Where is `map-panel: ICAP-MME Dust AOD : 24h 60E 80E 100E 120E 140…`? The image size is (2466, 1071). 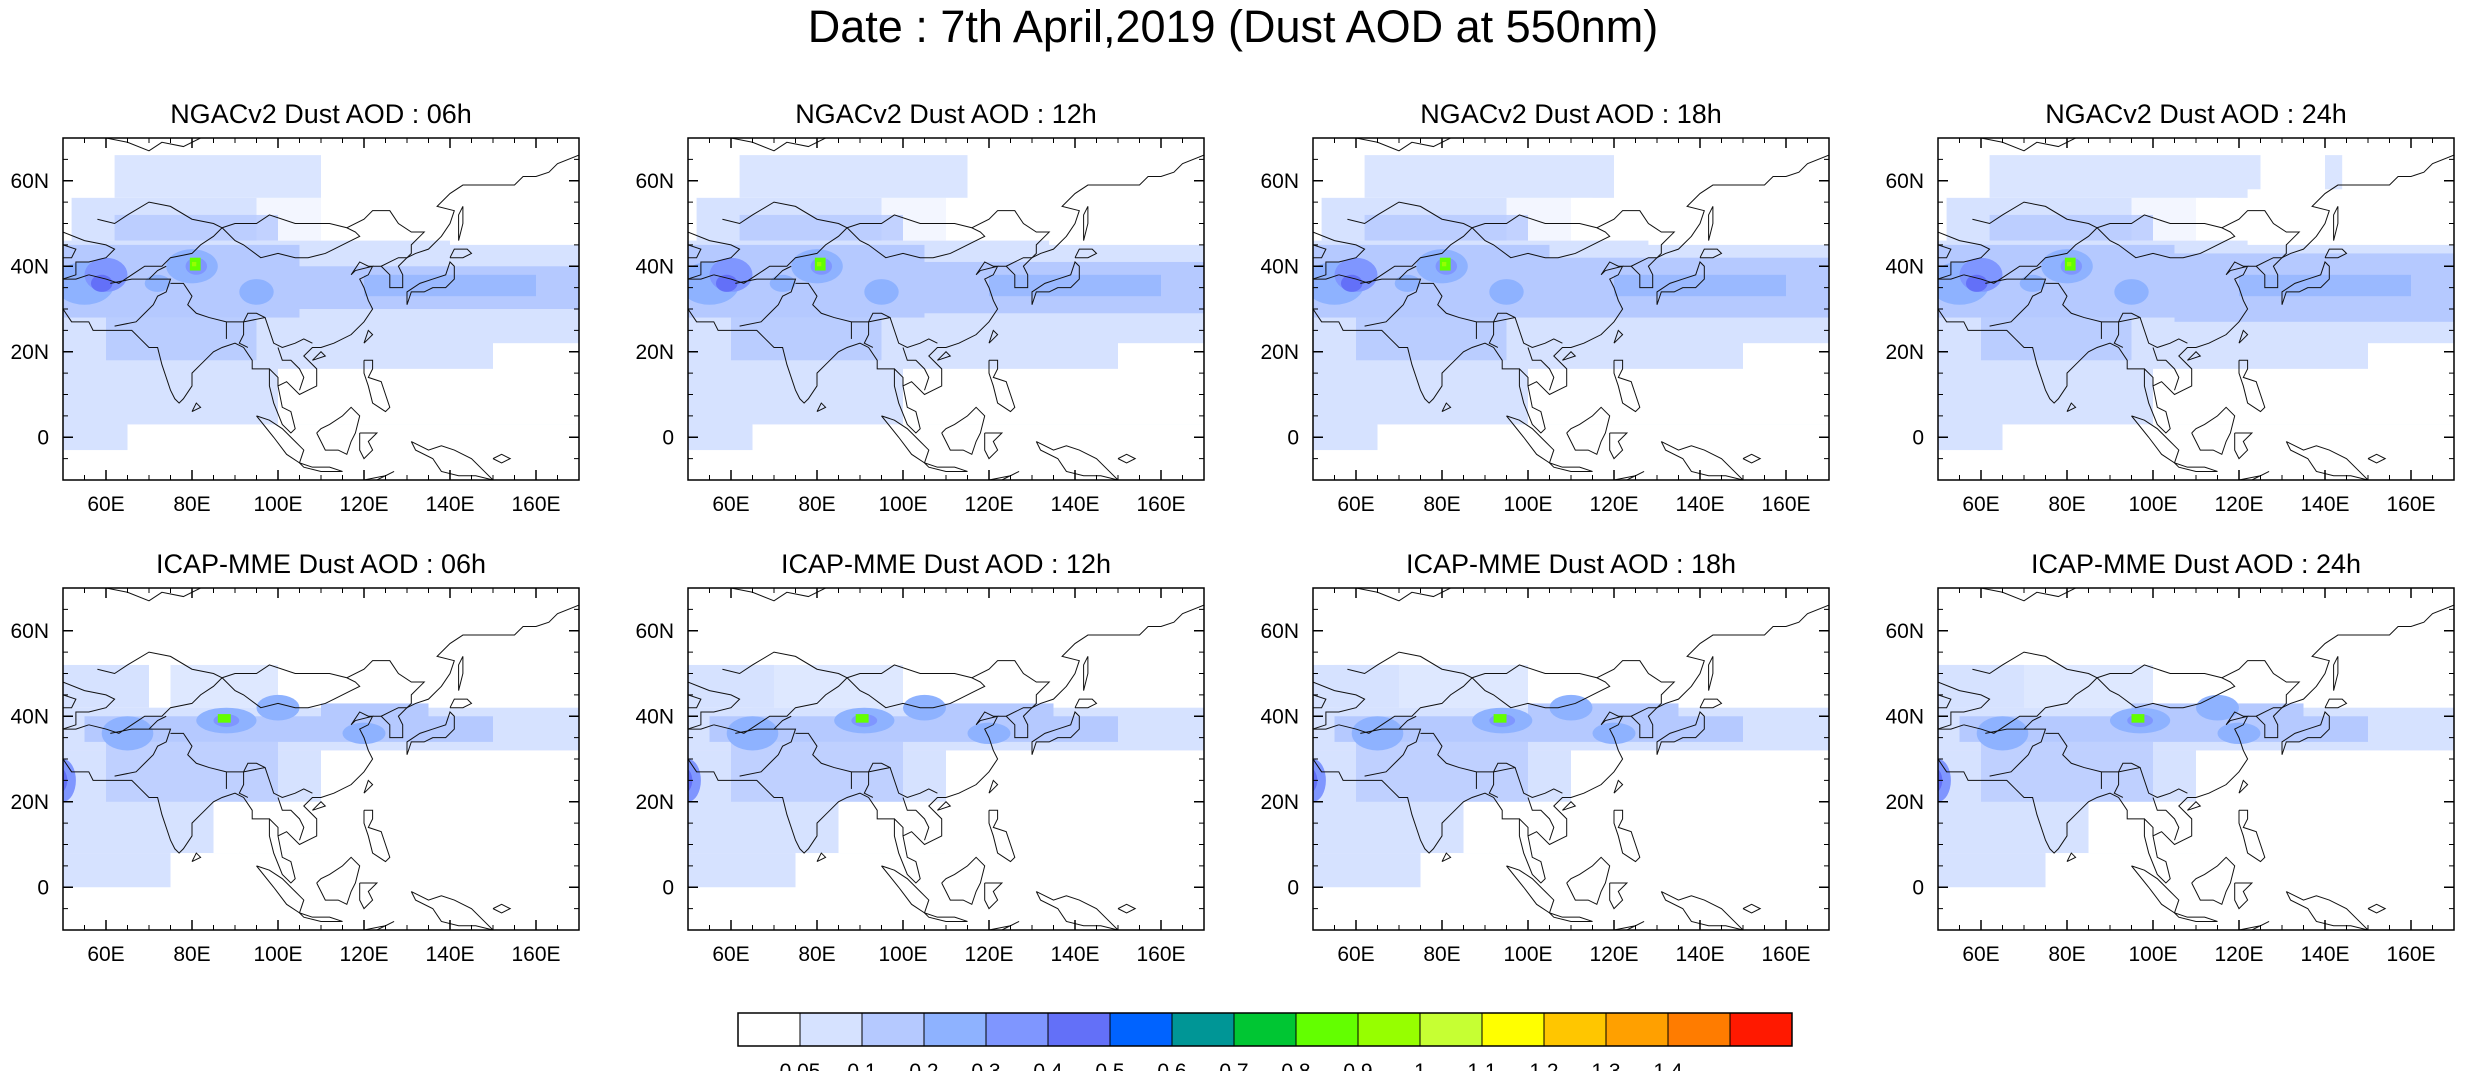
map-panel: ICAP-MME Dust AOD : 24h 60E 80E 100E 120E 140… is located at coordinates (2170, 757).